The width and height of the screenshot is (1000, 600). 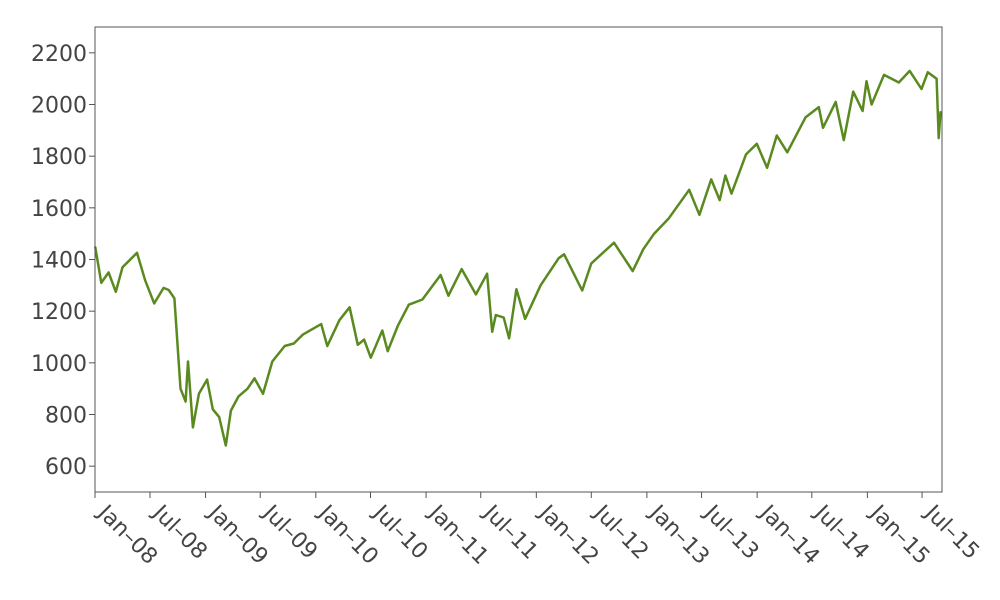 I want to click on x-tick-label: Jan–10, so click(x=347, y=534).